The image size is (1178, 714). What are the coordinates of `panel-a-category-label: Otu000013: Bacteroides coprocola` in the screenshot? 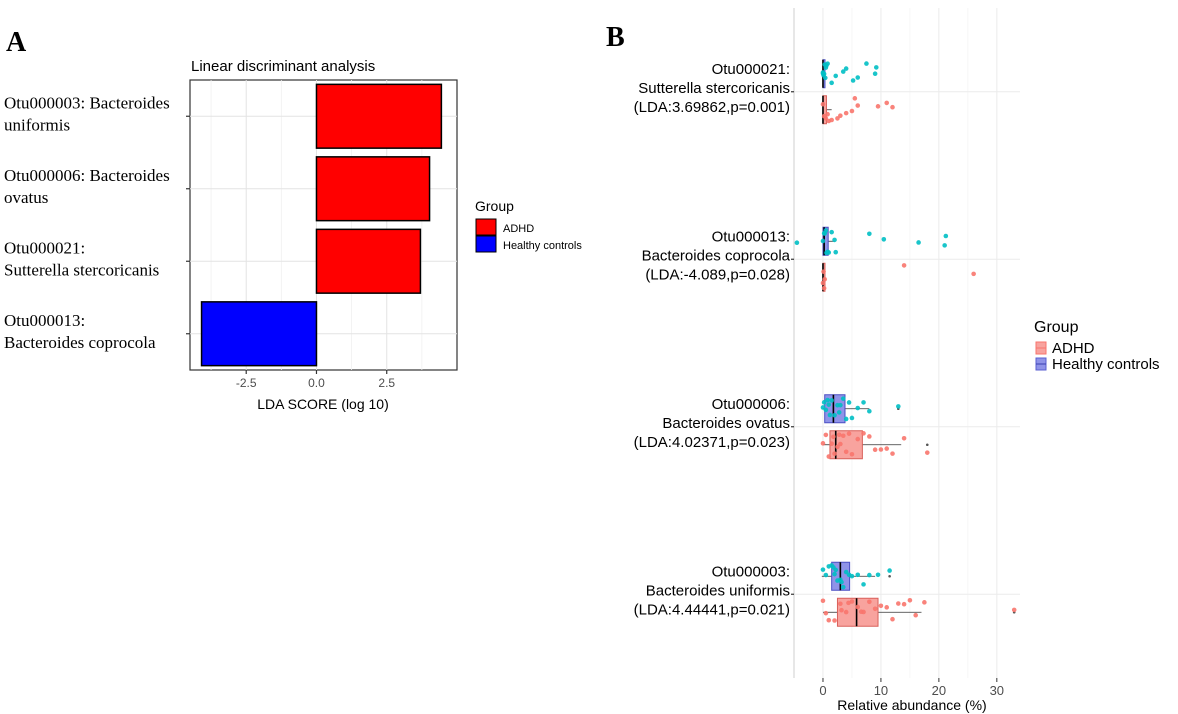 It's located at (80, 331).